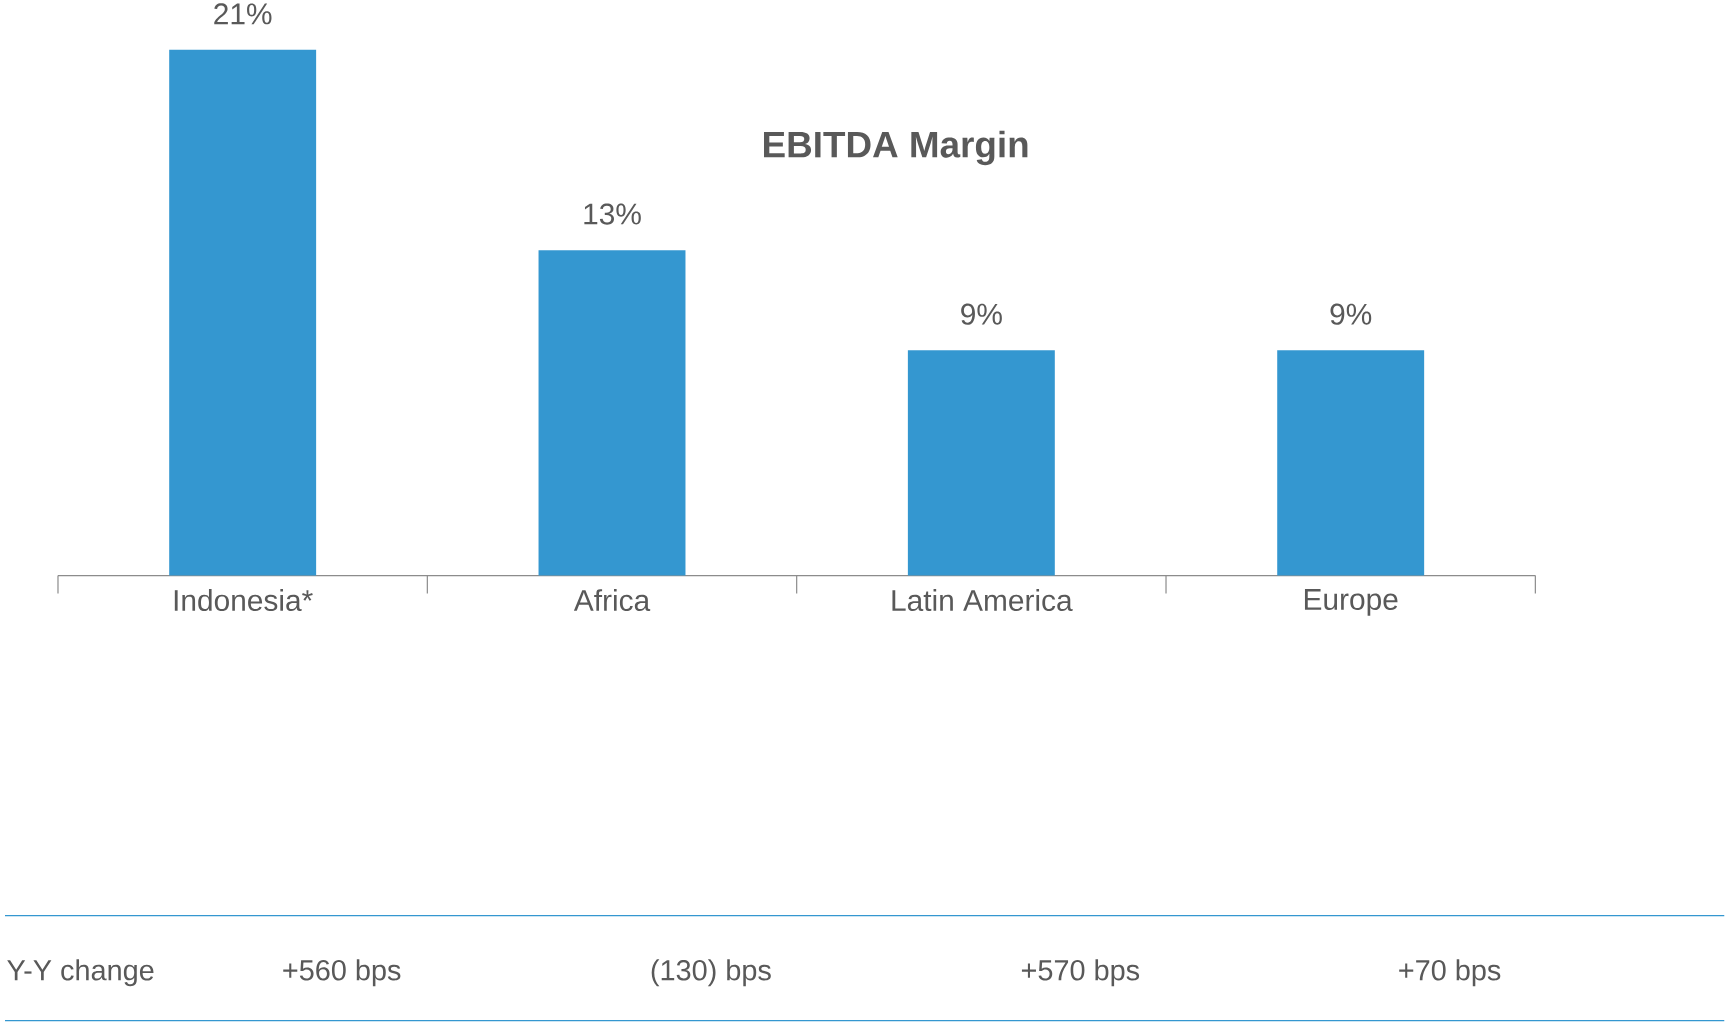 This screenshot has width=1725, height=1024. What do you see at coordinates (982, 600) in the screenshot?
I see `x-tick-label: Latin America` at bounding box center [982, 600].